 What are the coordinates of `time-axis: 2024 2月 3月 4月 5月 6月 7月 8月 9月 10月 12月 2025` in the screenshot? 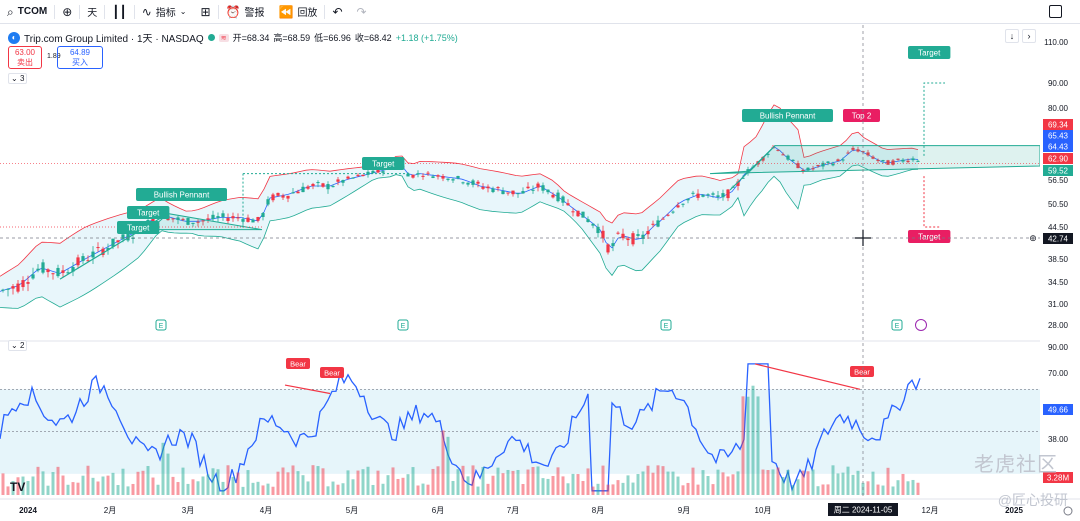 It's located at (540, 507).